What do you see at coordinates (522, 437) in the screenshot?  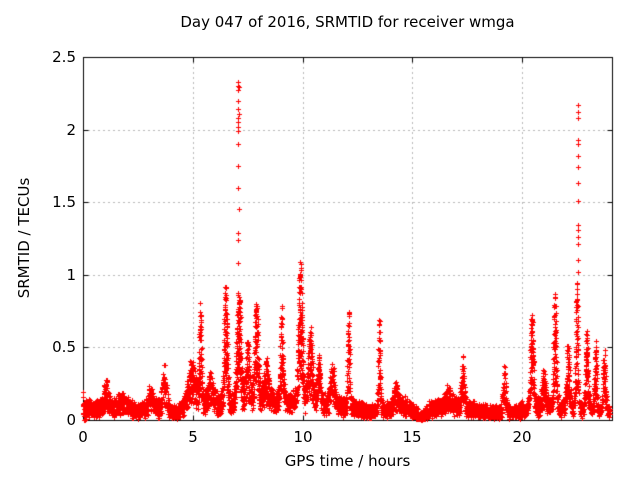 I see `x-tick-label: 20` at bounding box center [522, 437].